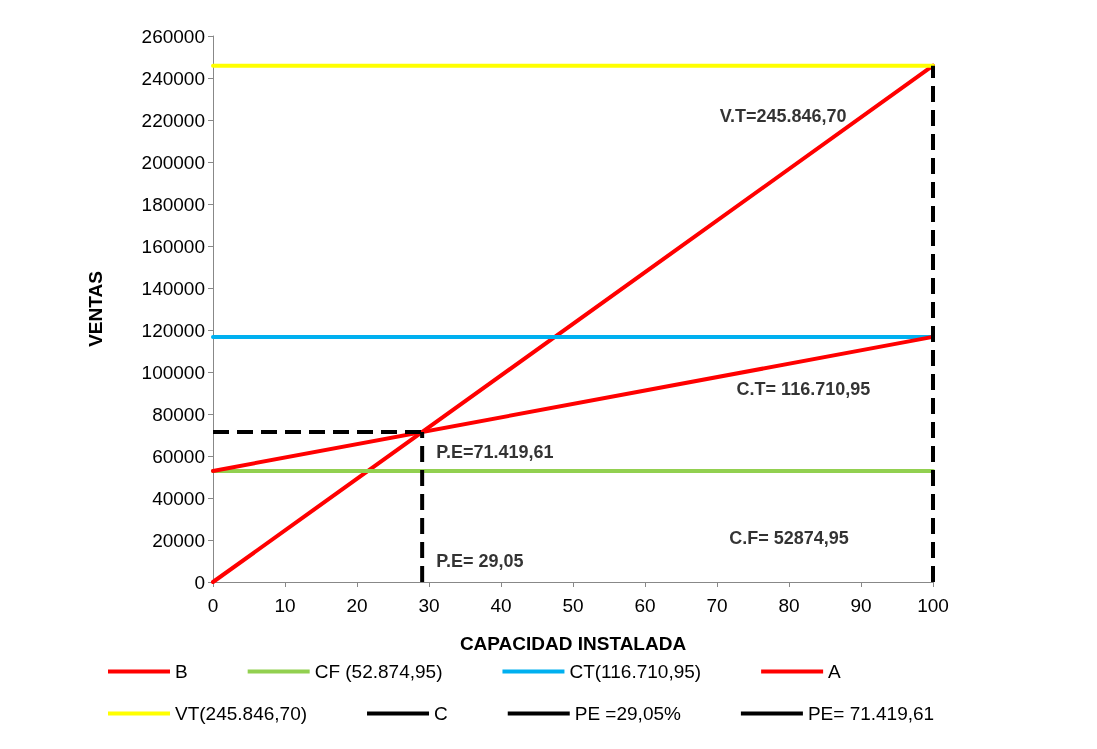  I want to click on x-tick-label: 50, so click(573, 605).